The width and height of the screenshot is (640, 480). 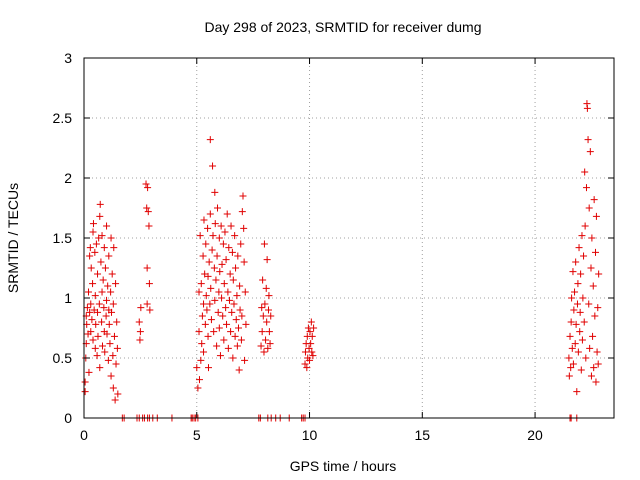 What do you see at coordinates (343, 466) in the screenshot?
I see `x-axis-label: GPS time / hours` at bounding box center [343, 466].